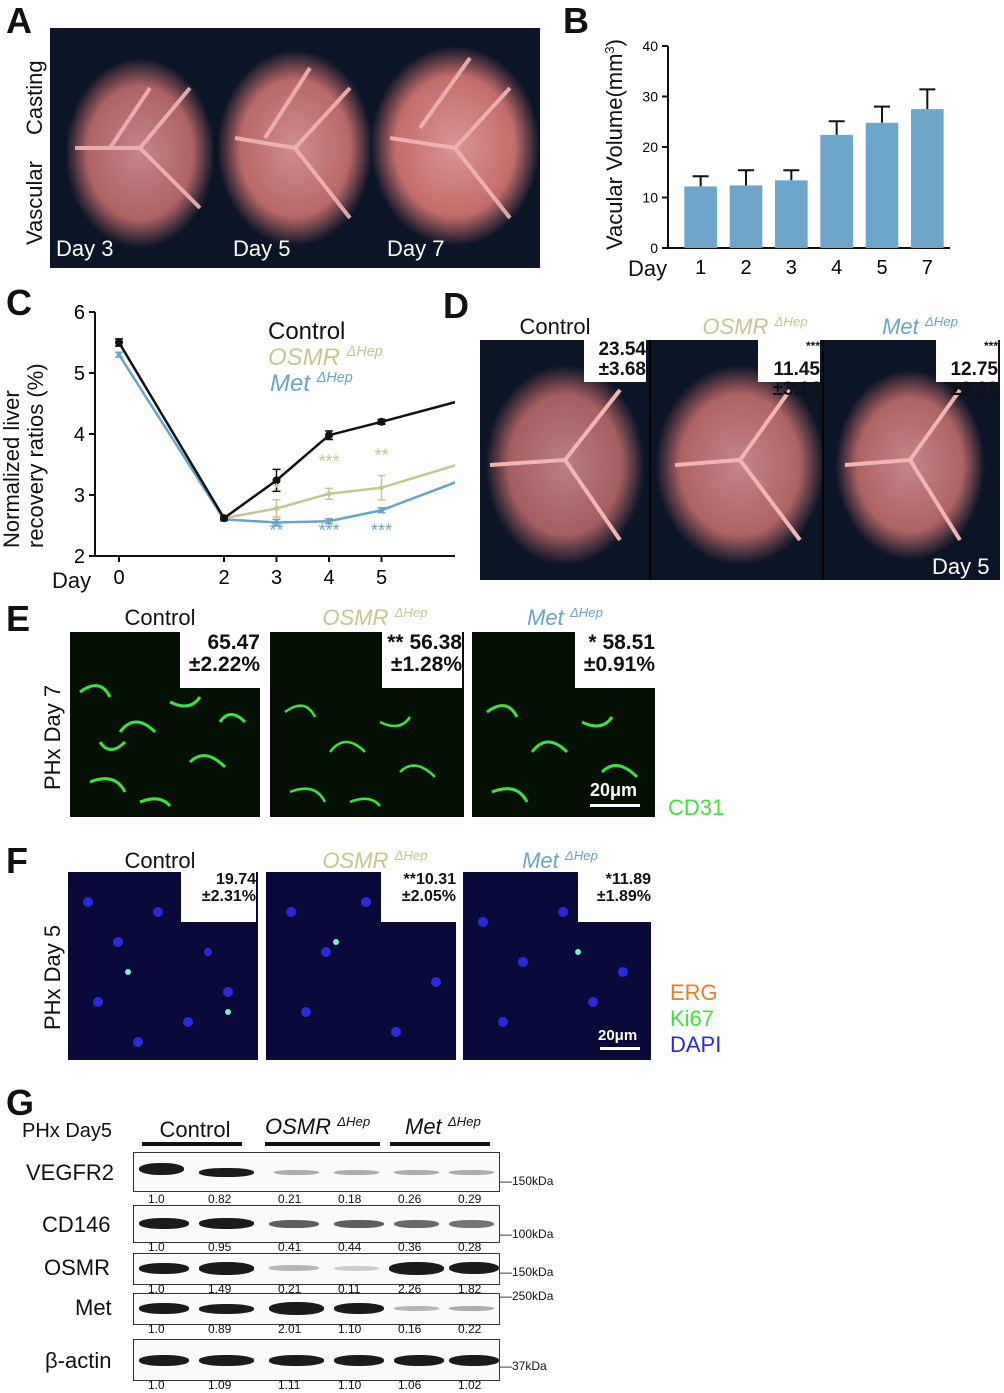 This screenshot has width=1004, height=1393. What do you see at coordinates (52, 977) in the screenshot?
I see `panel-f-side-label: PHx Day 5` at bounding box center [52, 977].